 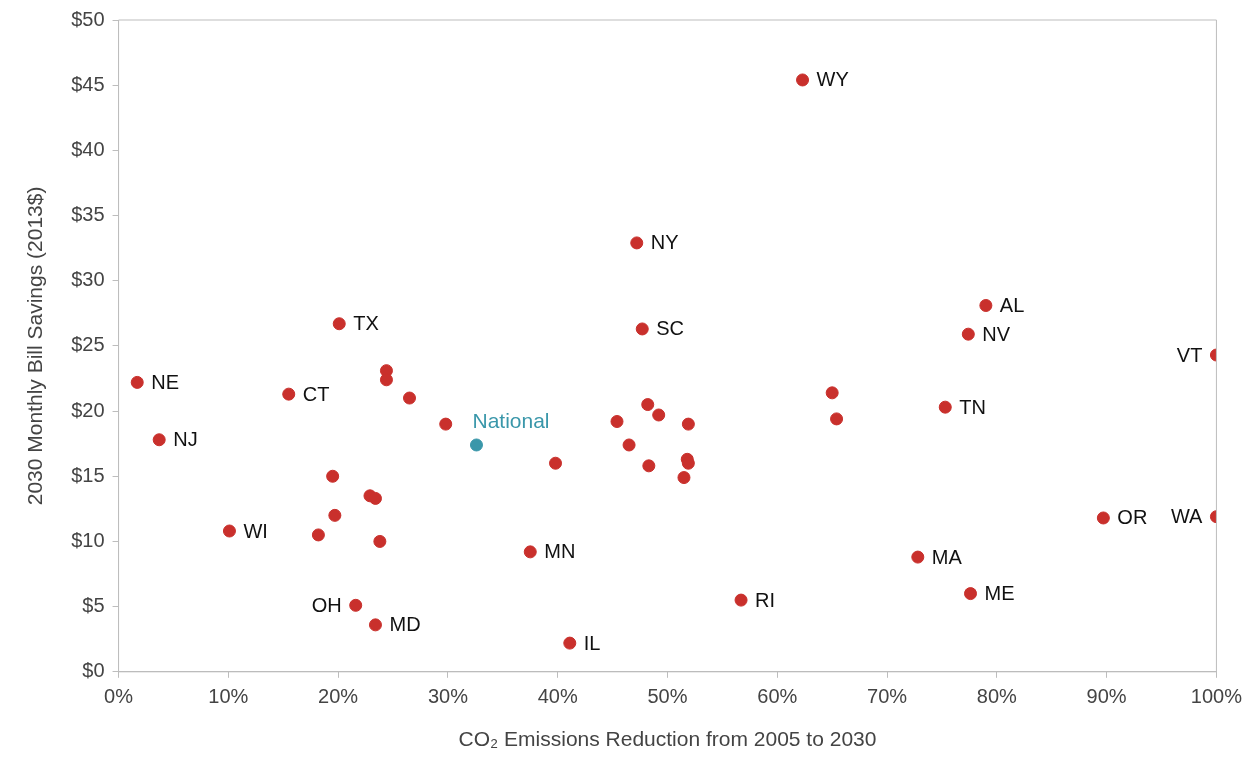 I want to click on annotation: NE, so click(x=165, y=381).